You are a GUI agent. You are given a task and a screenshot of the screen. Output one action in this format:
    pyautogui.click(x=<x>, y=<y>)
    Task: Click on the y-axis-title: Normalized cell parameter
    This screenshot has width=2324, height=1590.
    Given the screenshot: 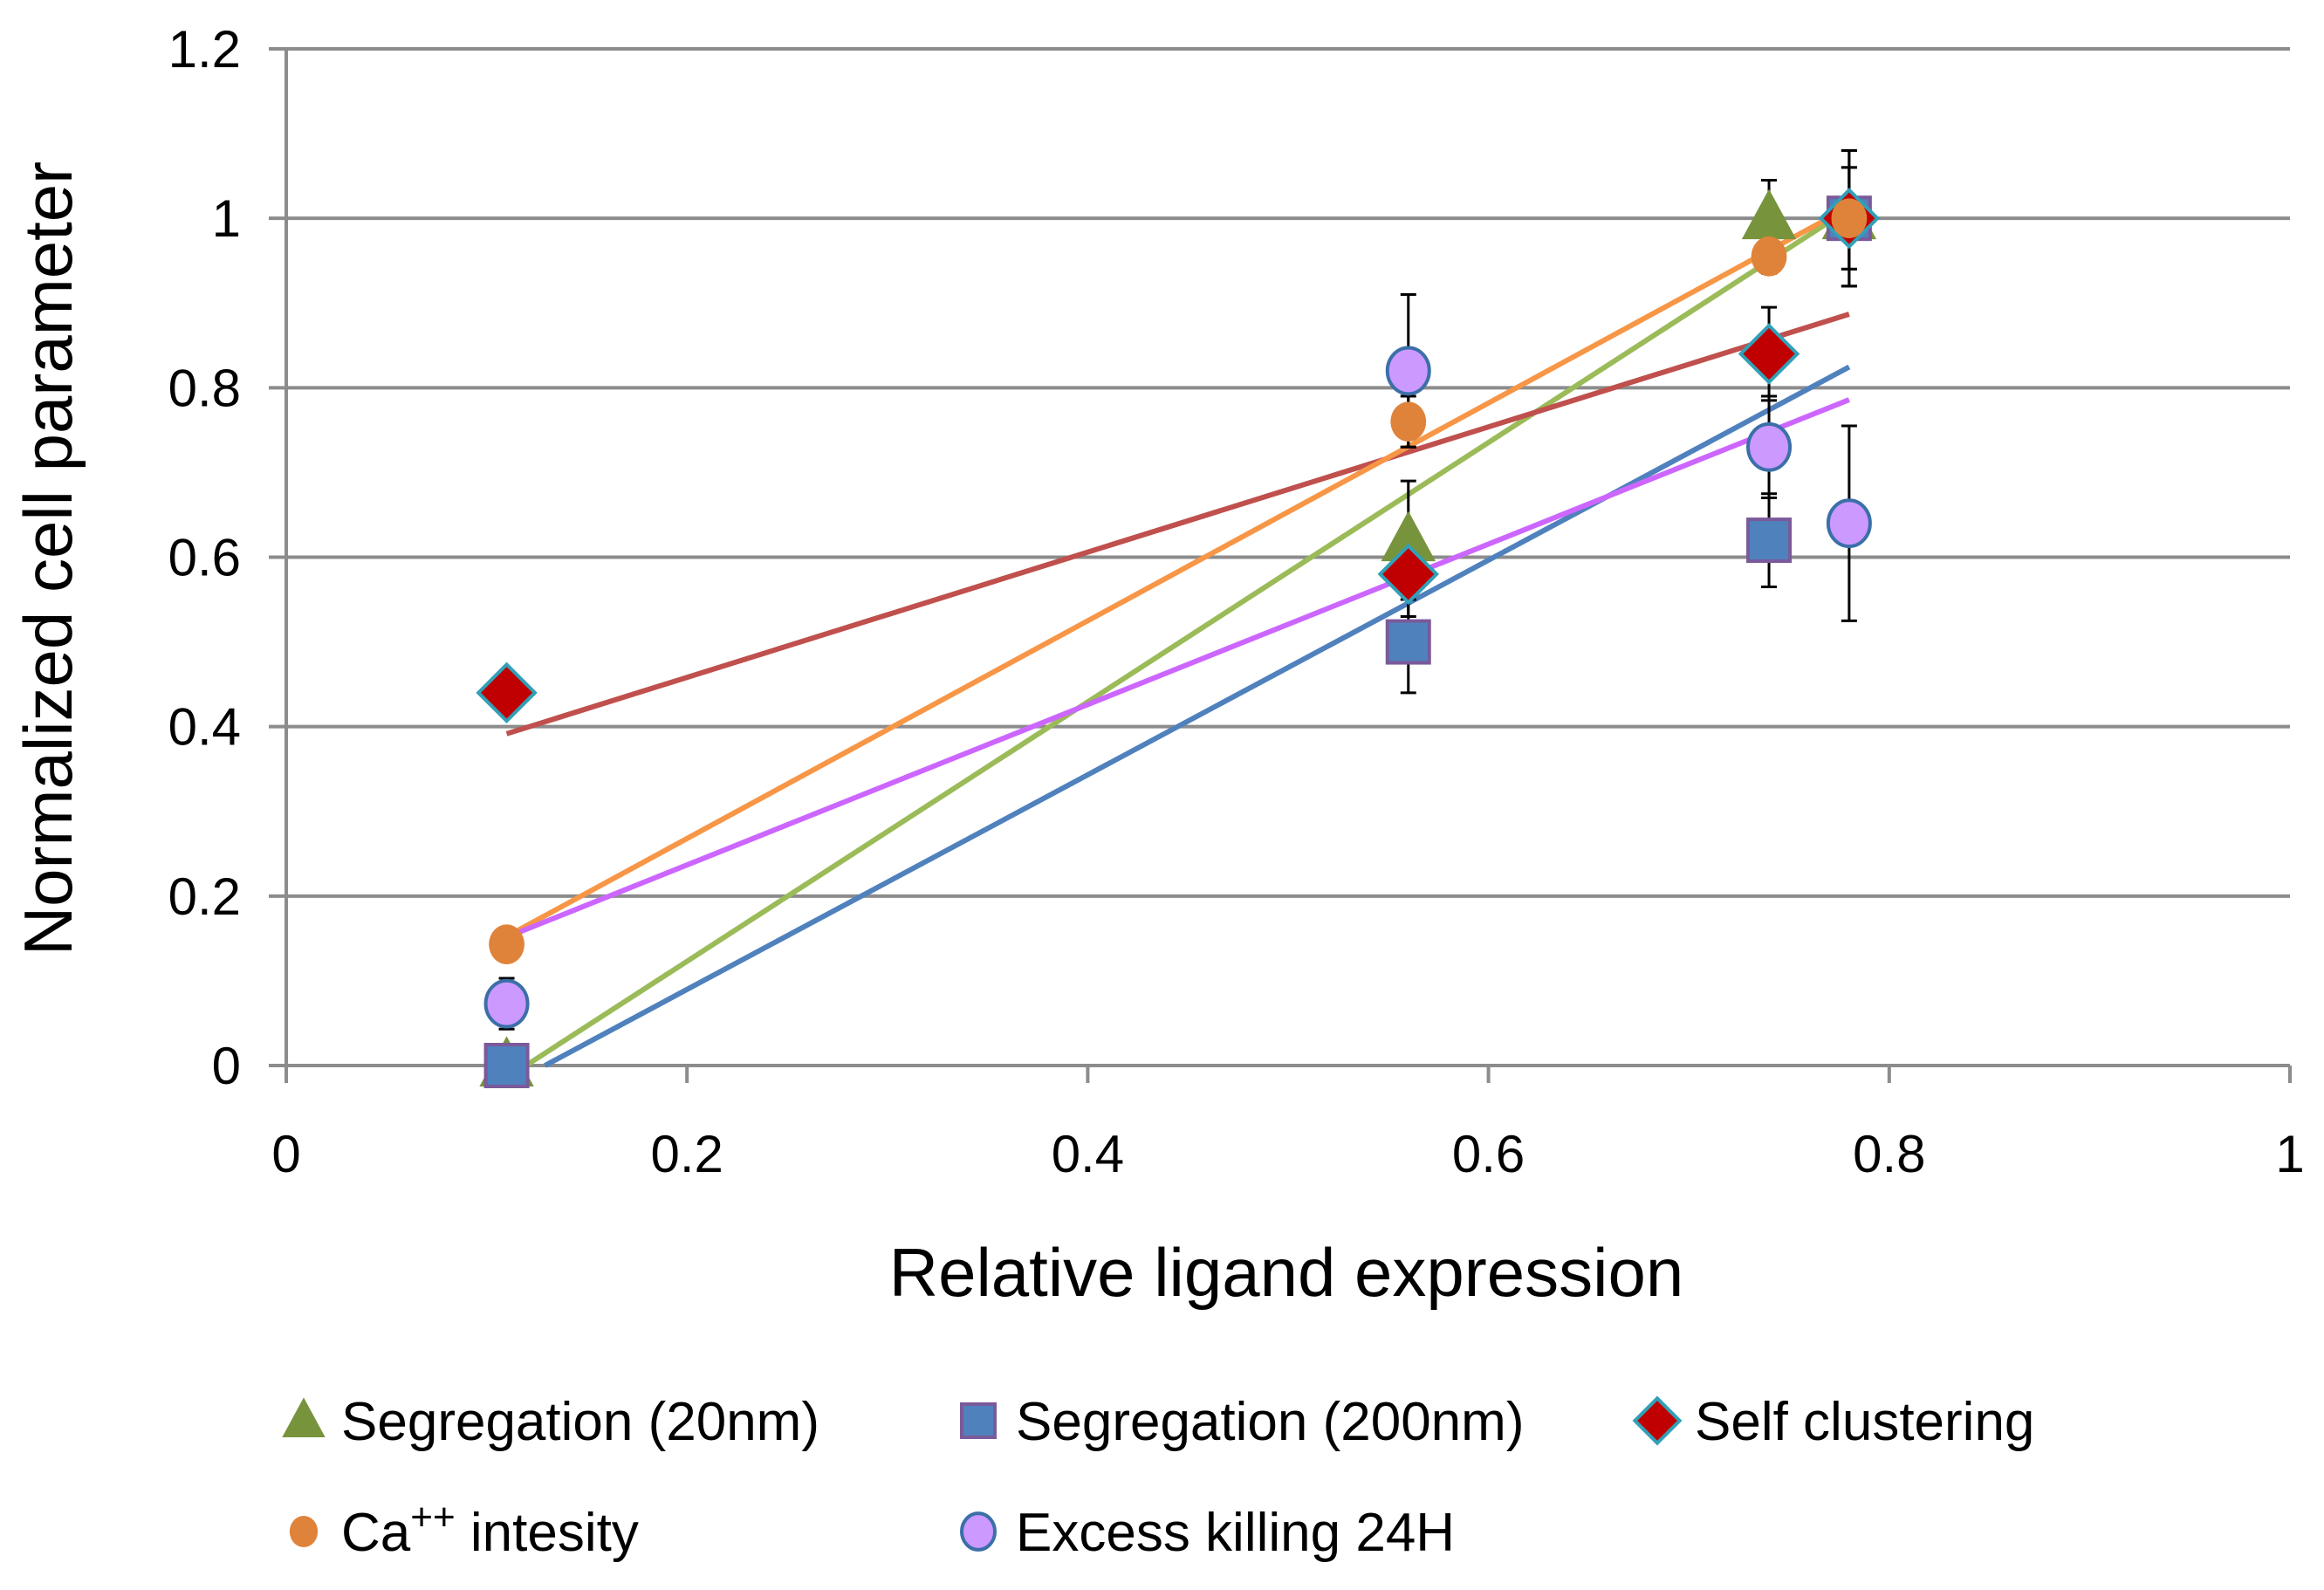 What is the action you would take?
    pyautogui.click(x=48, y=558)
    